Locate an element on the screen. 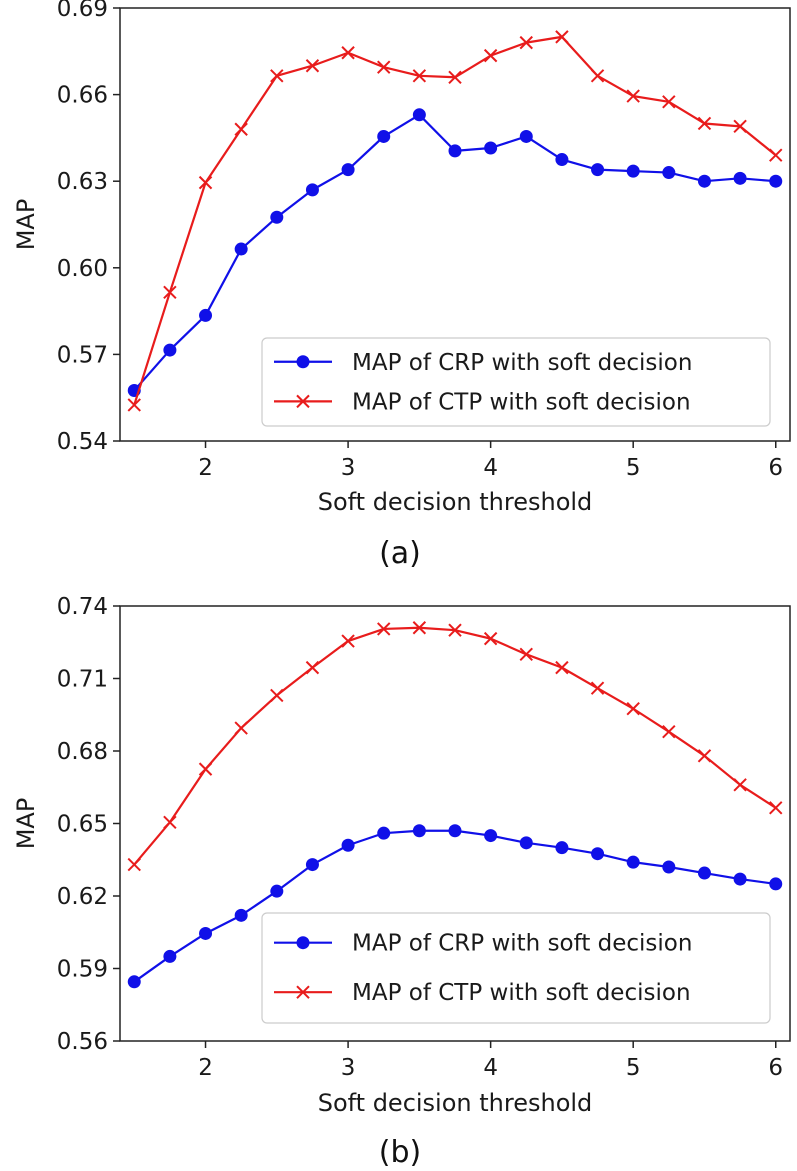 The image size is (797, 1171). y-tick-label: 0.56 is located at coordinates (82, 1042).